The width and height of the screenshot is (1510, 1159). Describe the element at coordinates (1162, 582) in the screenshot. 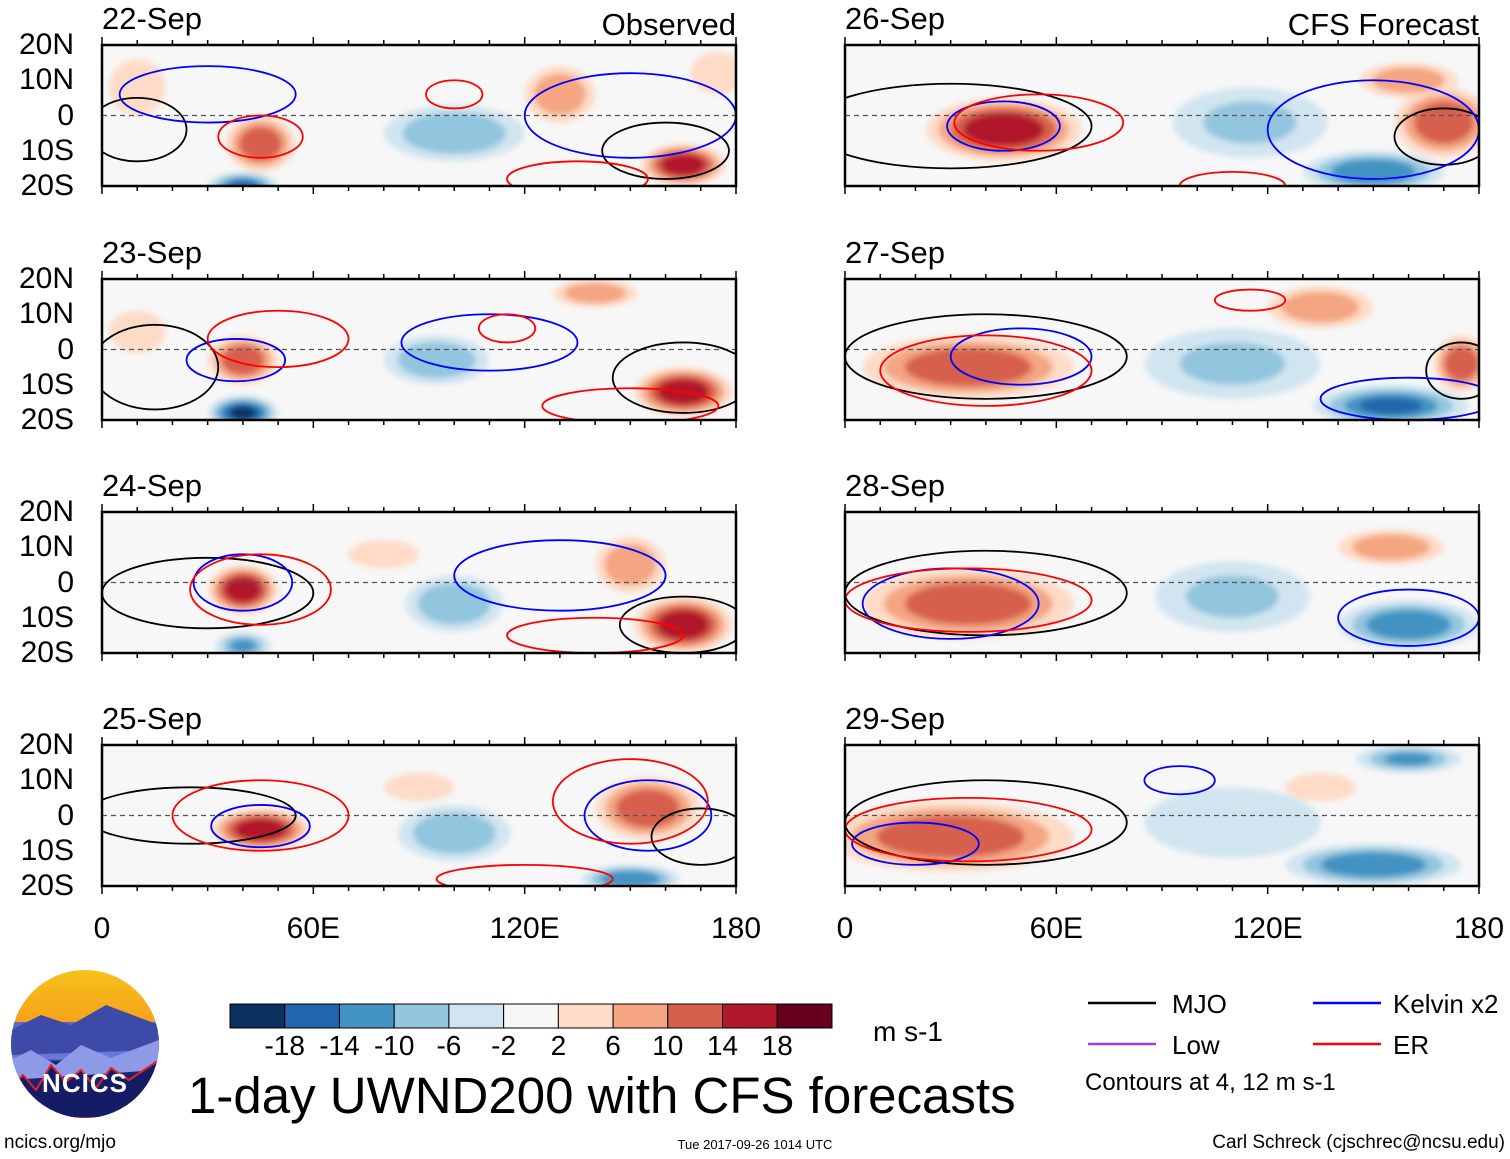

I see `map-panel-28-Sep` at that location.